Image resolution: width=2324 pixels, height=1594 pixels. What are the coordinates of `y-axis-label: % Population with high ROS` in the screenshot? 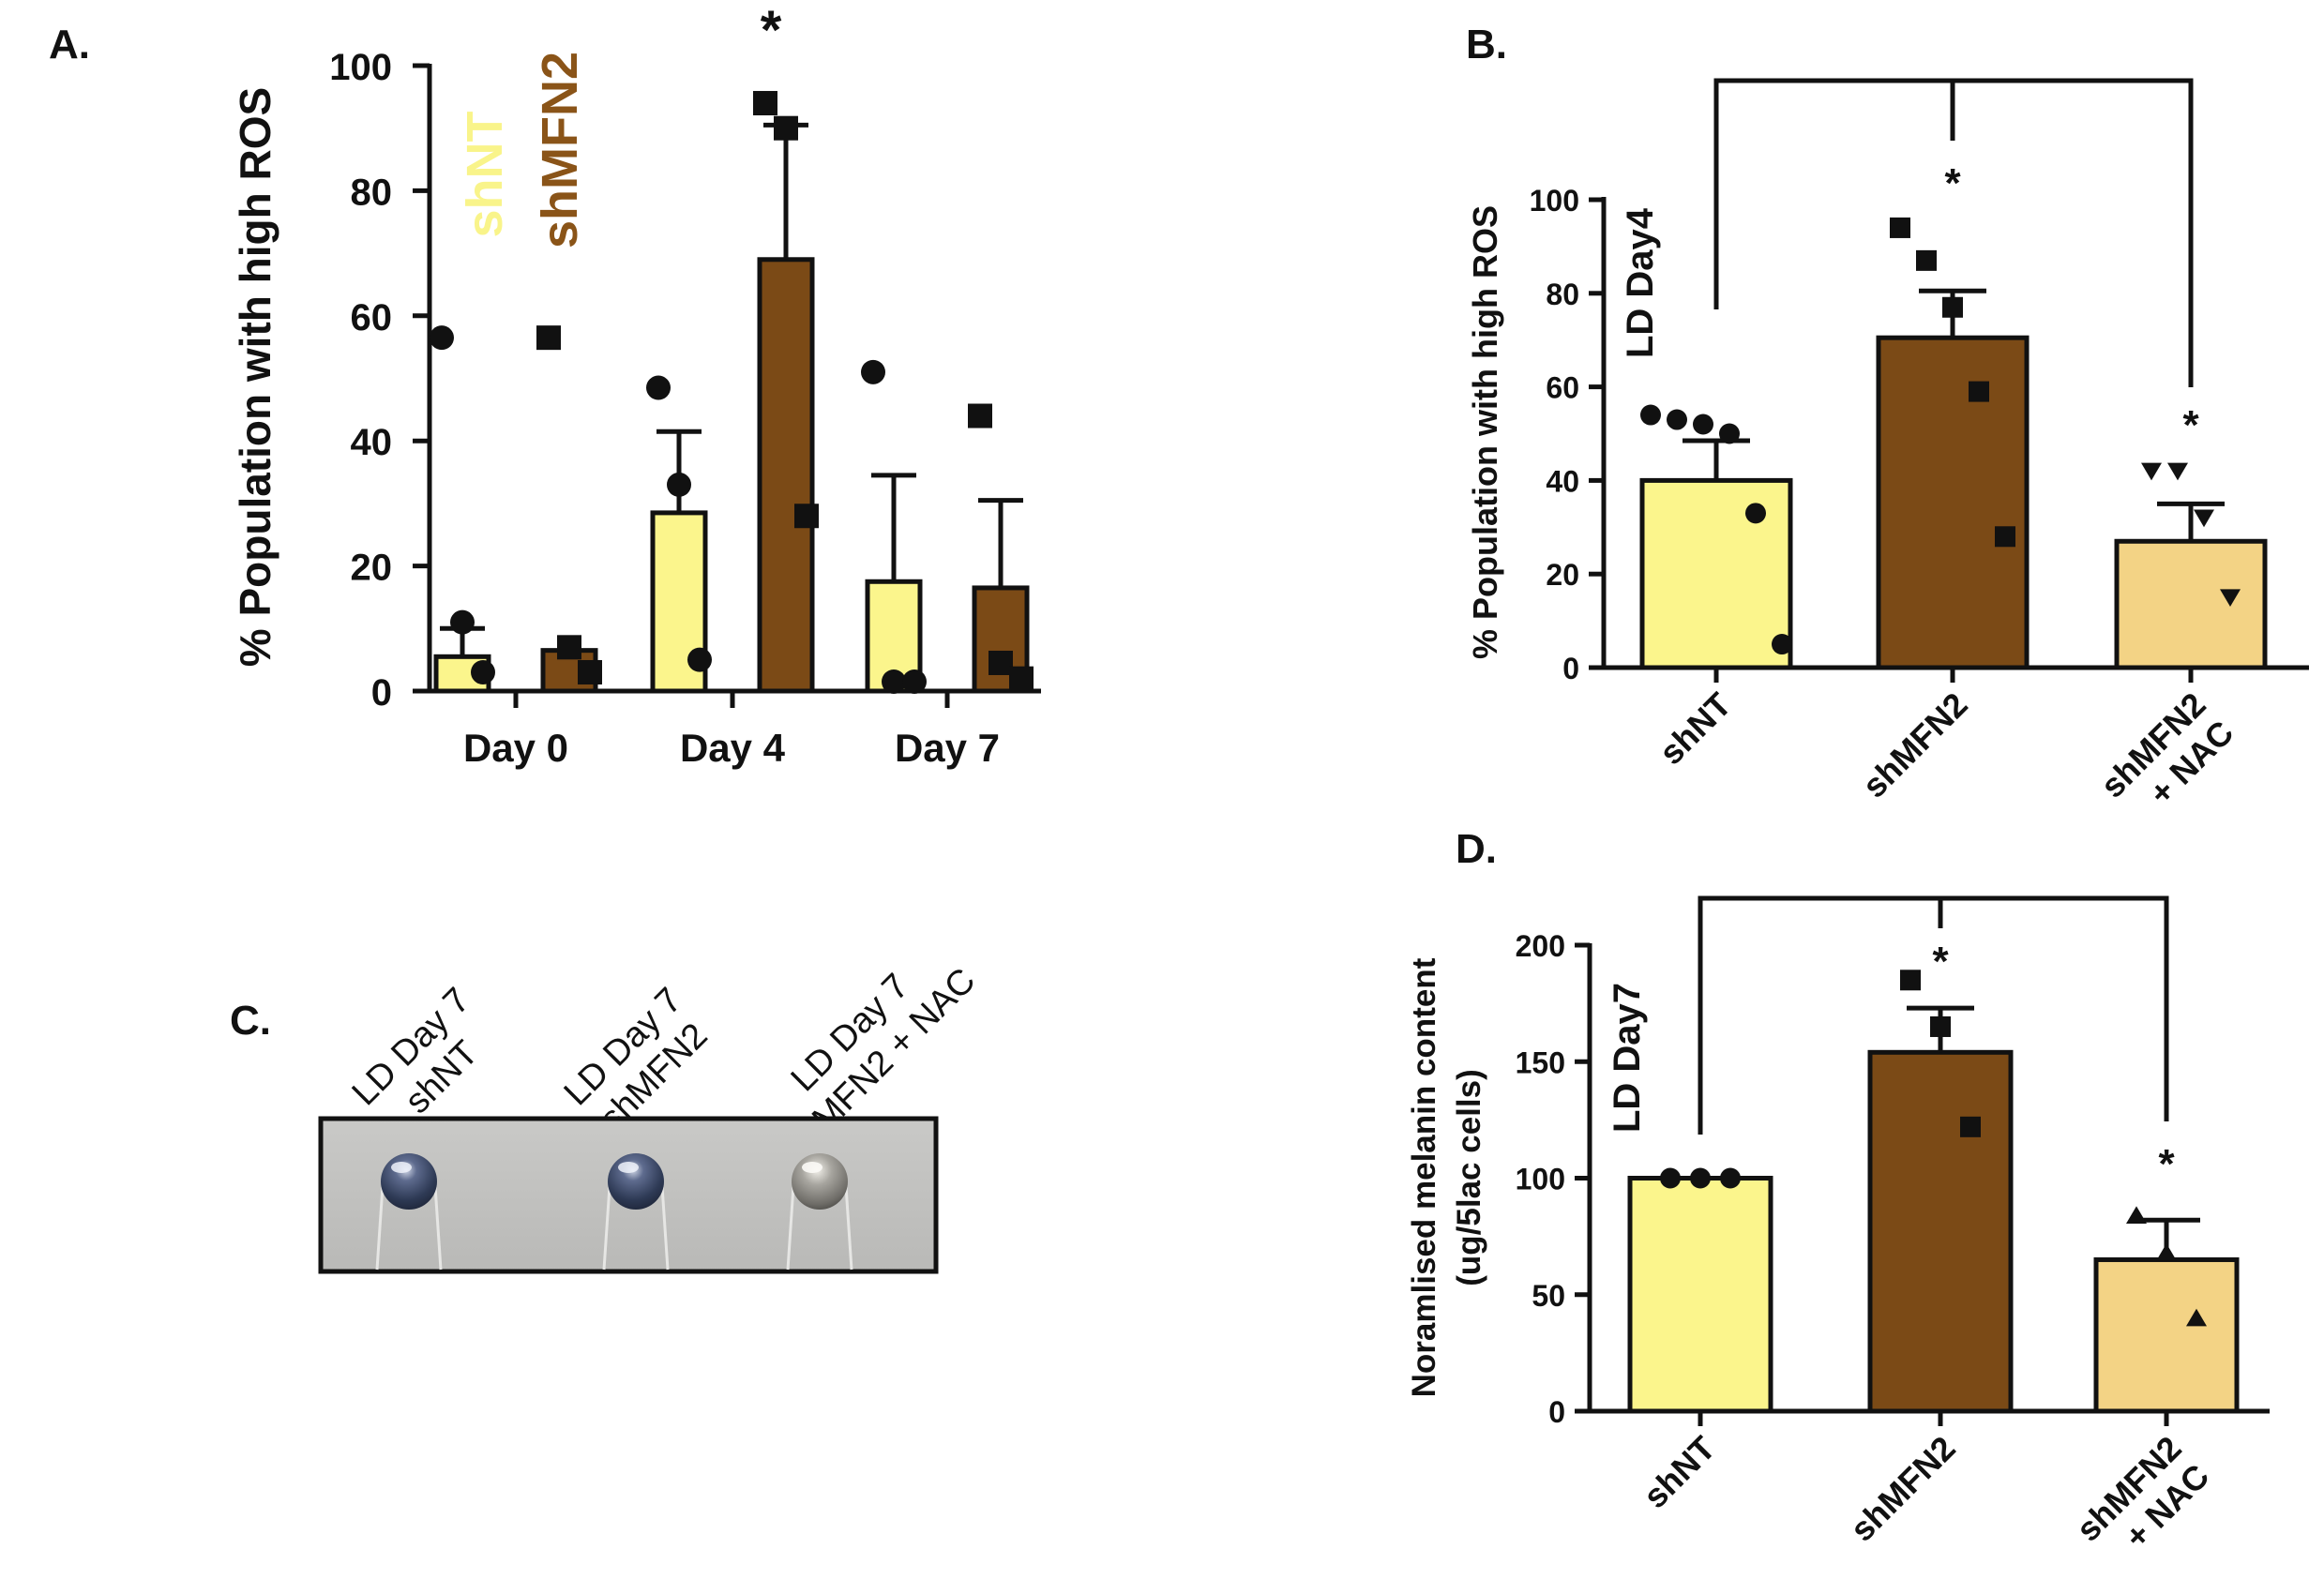 It's located at (255, 377).